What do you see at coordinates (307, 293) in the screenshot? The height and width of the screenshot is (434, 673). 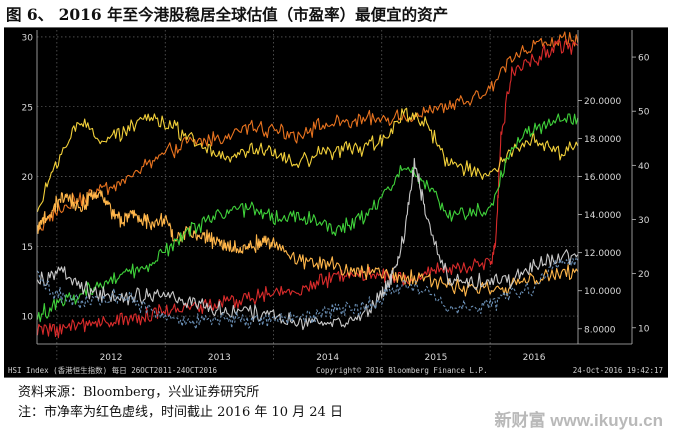 I see `series-line` at bounding box center [307, 293].